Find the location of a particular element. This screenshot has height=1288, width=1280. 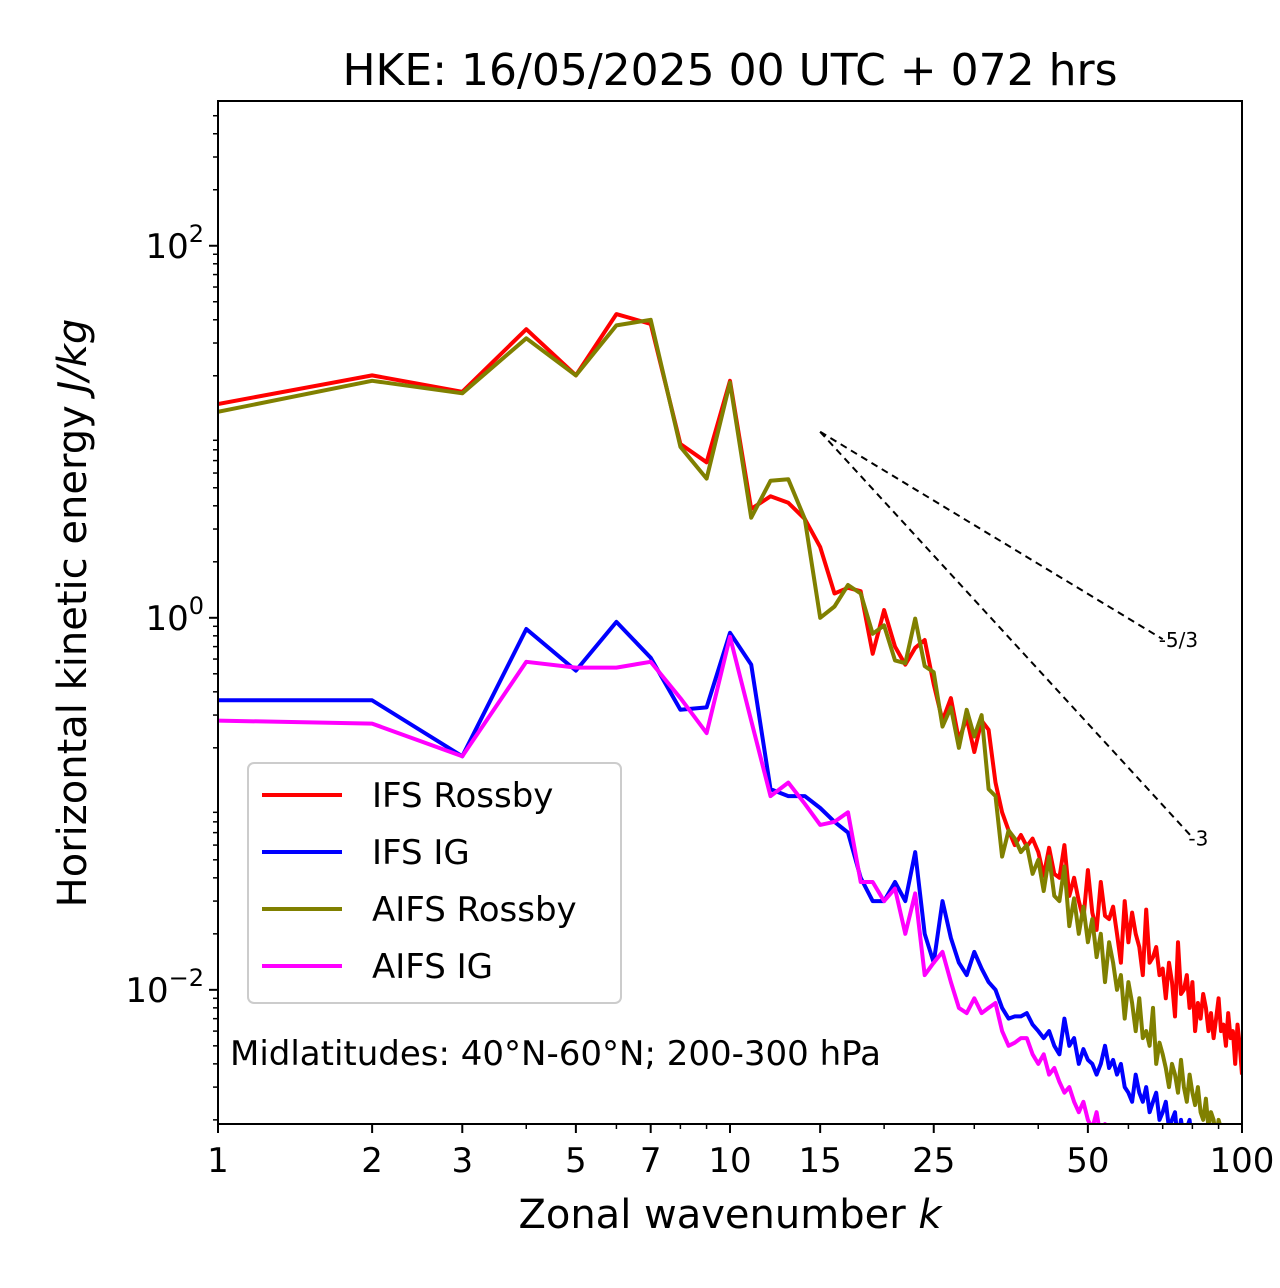

legend-box is located at coordinates (434, 883).